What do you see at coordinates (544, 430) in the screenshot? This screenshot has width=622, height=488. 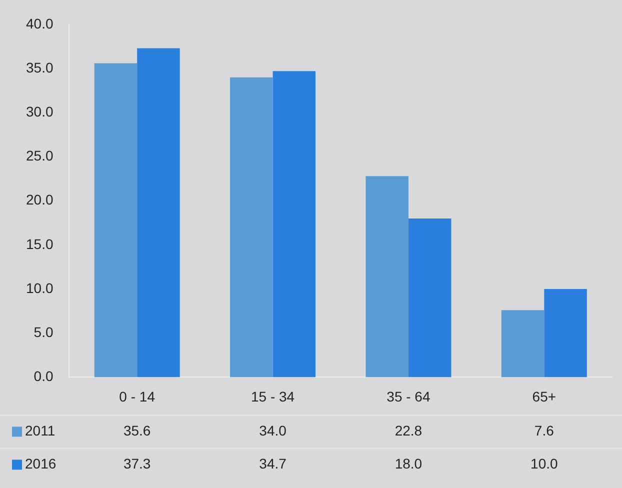 I see `data-label: 7.6` at bounding box center [544, 430].